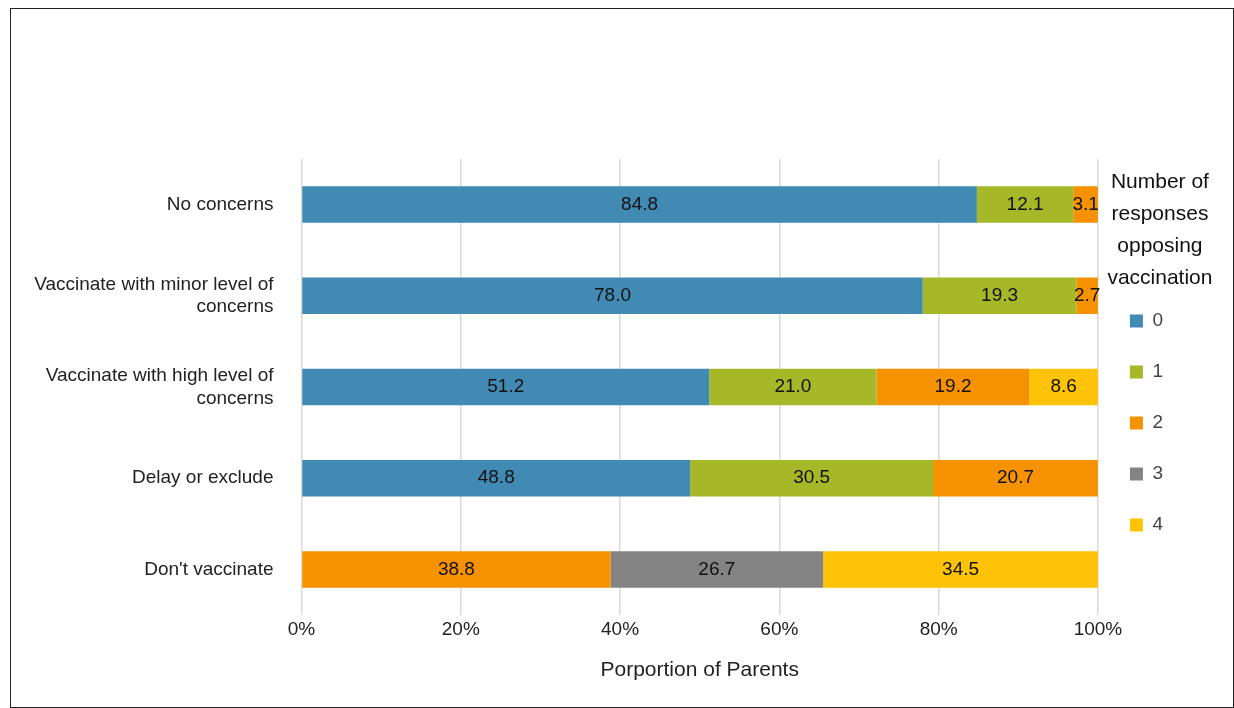  I want to click on data-label: 8.6, so click(1063, 386).